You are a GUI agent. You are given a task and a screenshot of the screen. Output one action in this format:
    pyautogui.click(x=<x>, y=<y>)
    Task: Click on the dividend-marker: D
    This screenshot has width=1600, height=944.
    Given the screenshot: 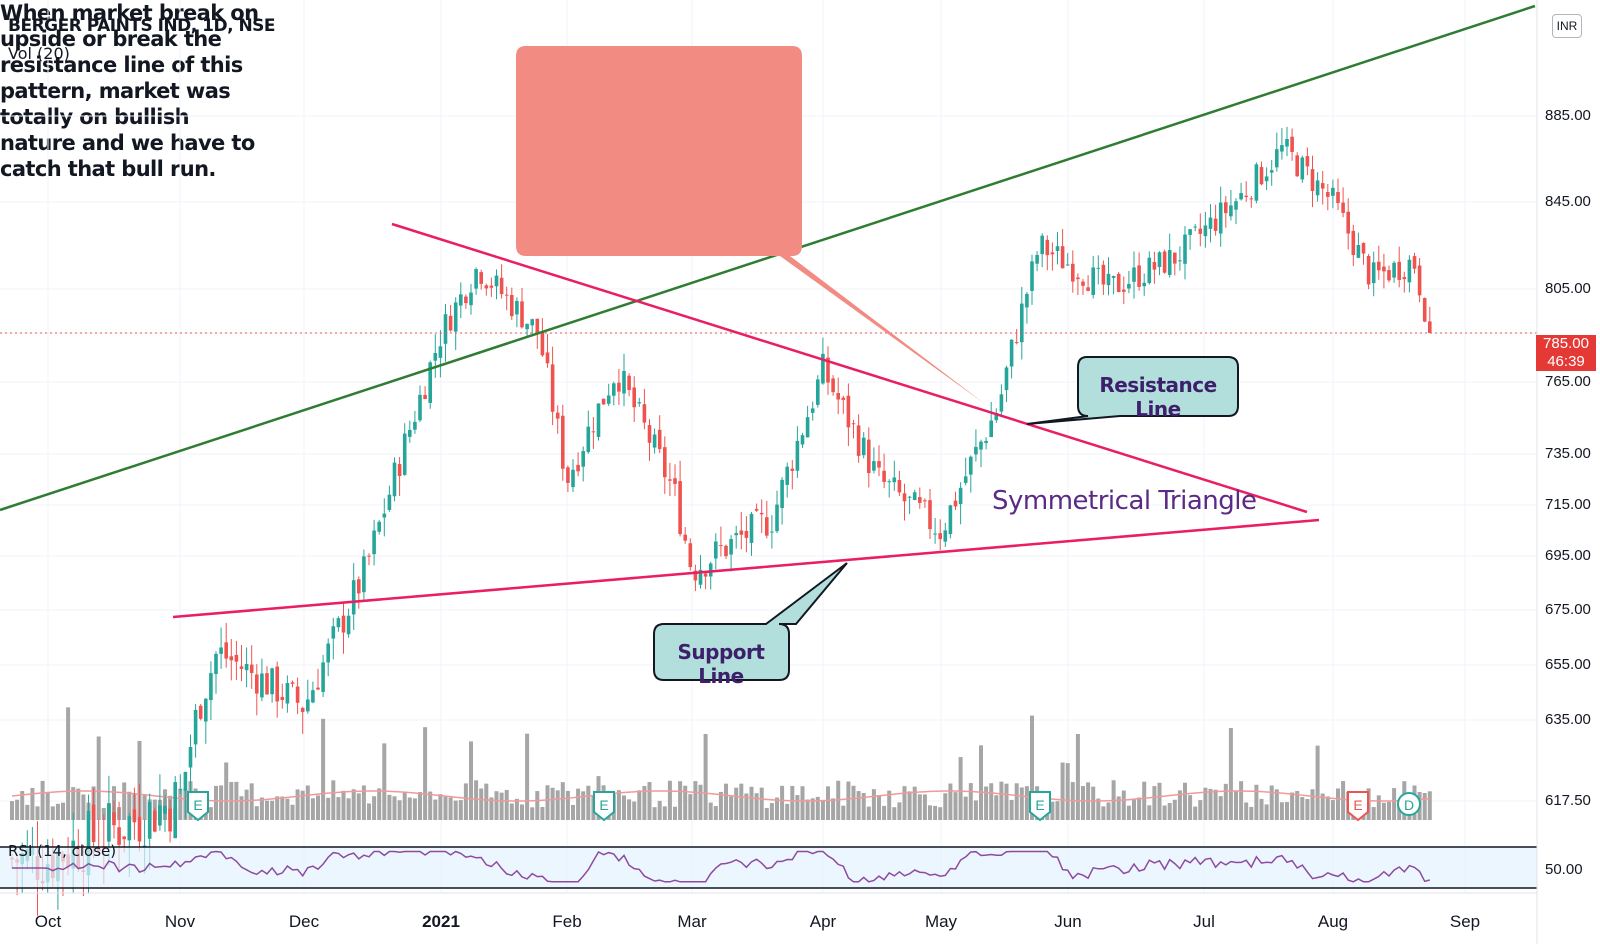 What is the action you would take?
    pyautogui.click(x=1409, y=804)
    